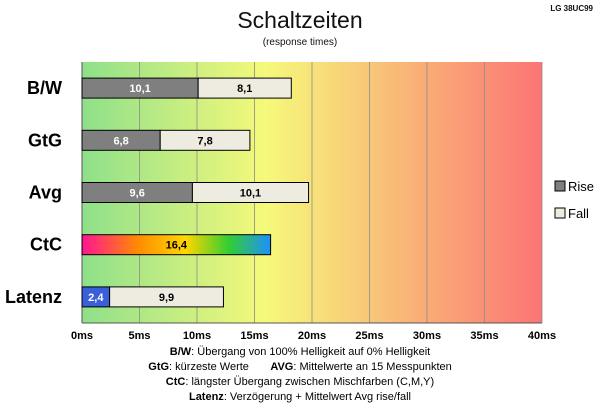 This screenshot has height=415, width=600. Describe the element at coordinates (484, 336) in the screenshot. I see `x-tick-label: 35ms` at that location.